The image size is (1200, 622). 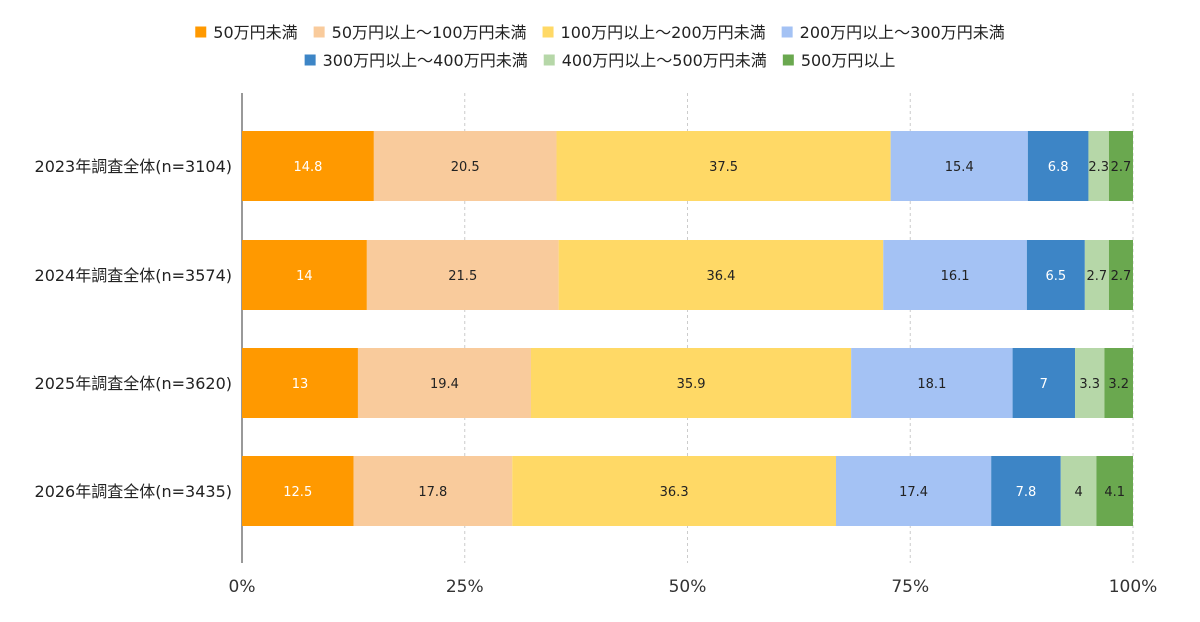 I want to click on x-axis-ticks: 0% 25% 50% 75% 100%, so click(x=693, y=587).